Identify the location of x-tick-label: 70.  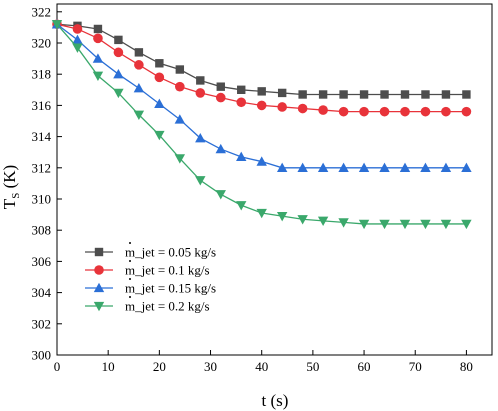
(415, 366).